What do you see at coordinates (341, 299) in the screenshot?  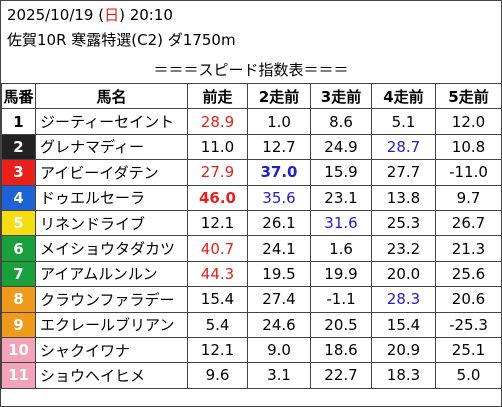 I see `speed-index-cell: -1.1` at bounding box center [341, 299].